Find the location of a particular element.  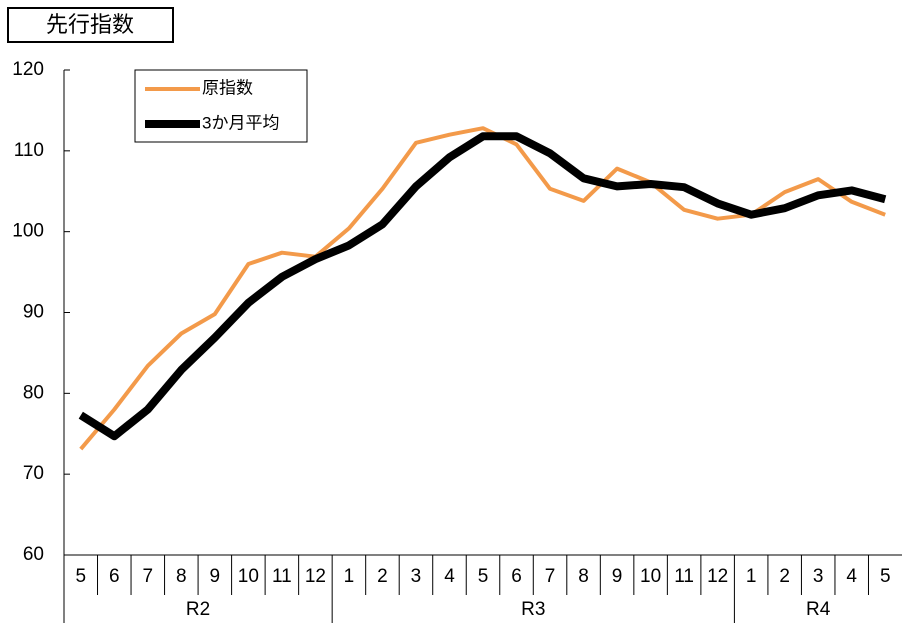

y-tick-label: 60 is located at coordinates (33, 554).